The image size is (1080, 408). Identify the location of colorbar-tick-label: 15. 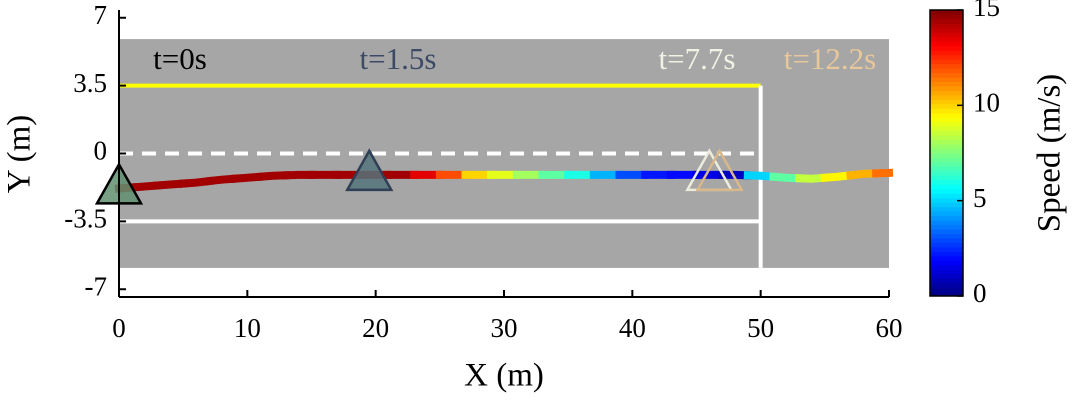
(986, 11).